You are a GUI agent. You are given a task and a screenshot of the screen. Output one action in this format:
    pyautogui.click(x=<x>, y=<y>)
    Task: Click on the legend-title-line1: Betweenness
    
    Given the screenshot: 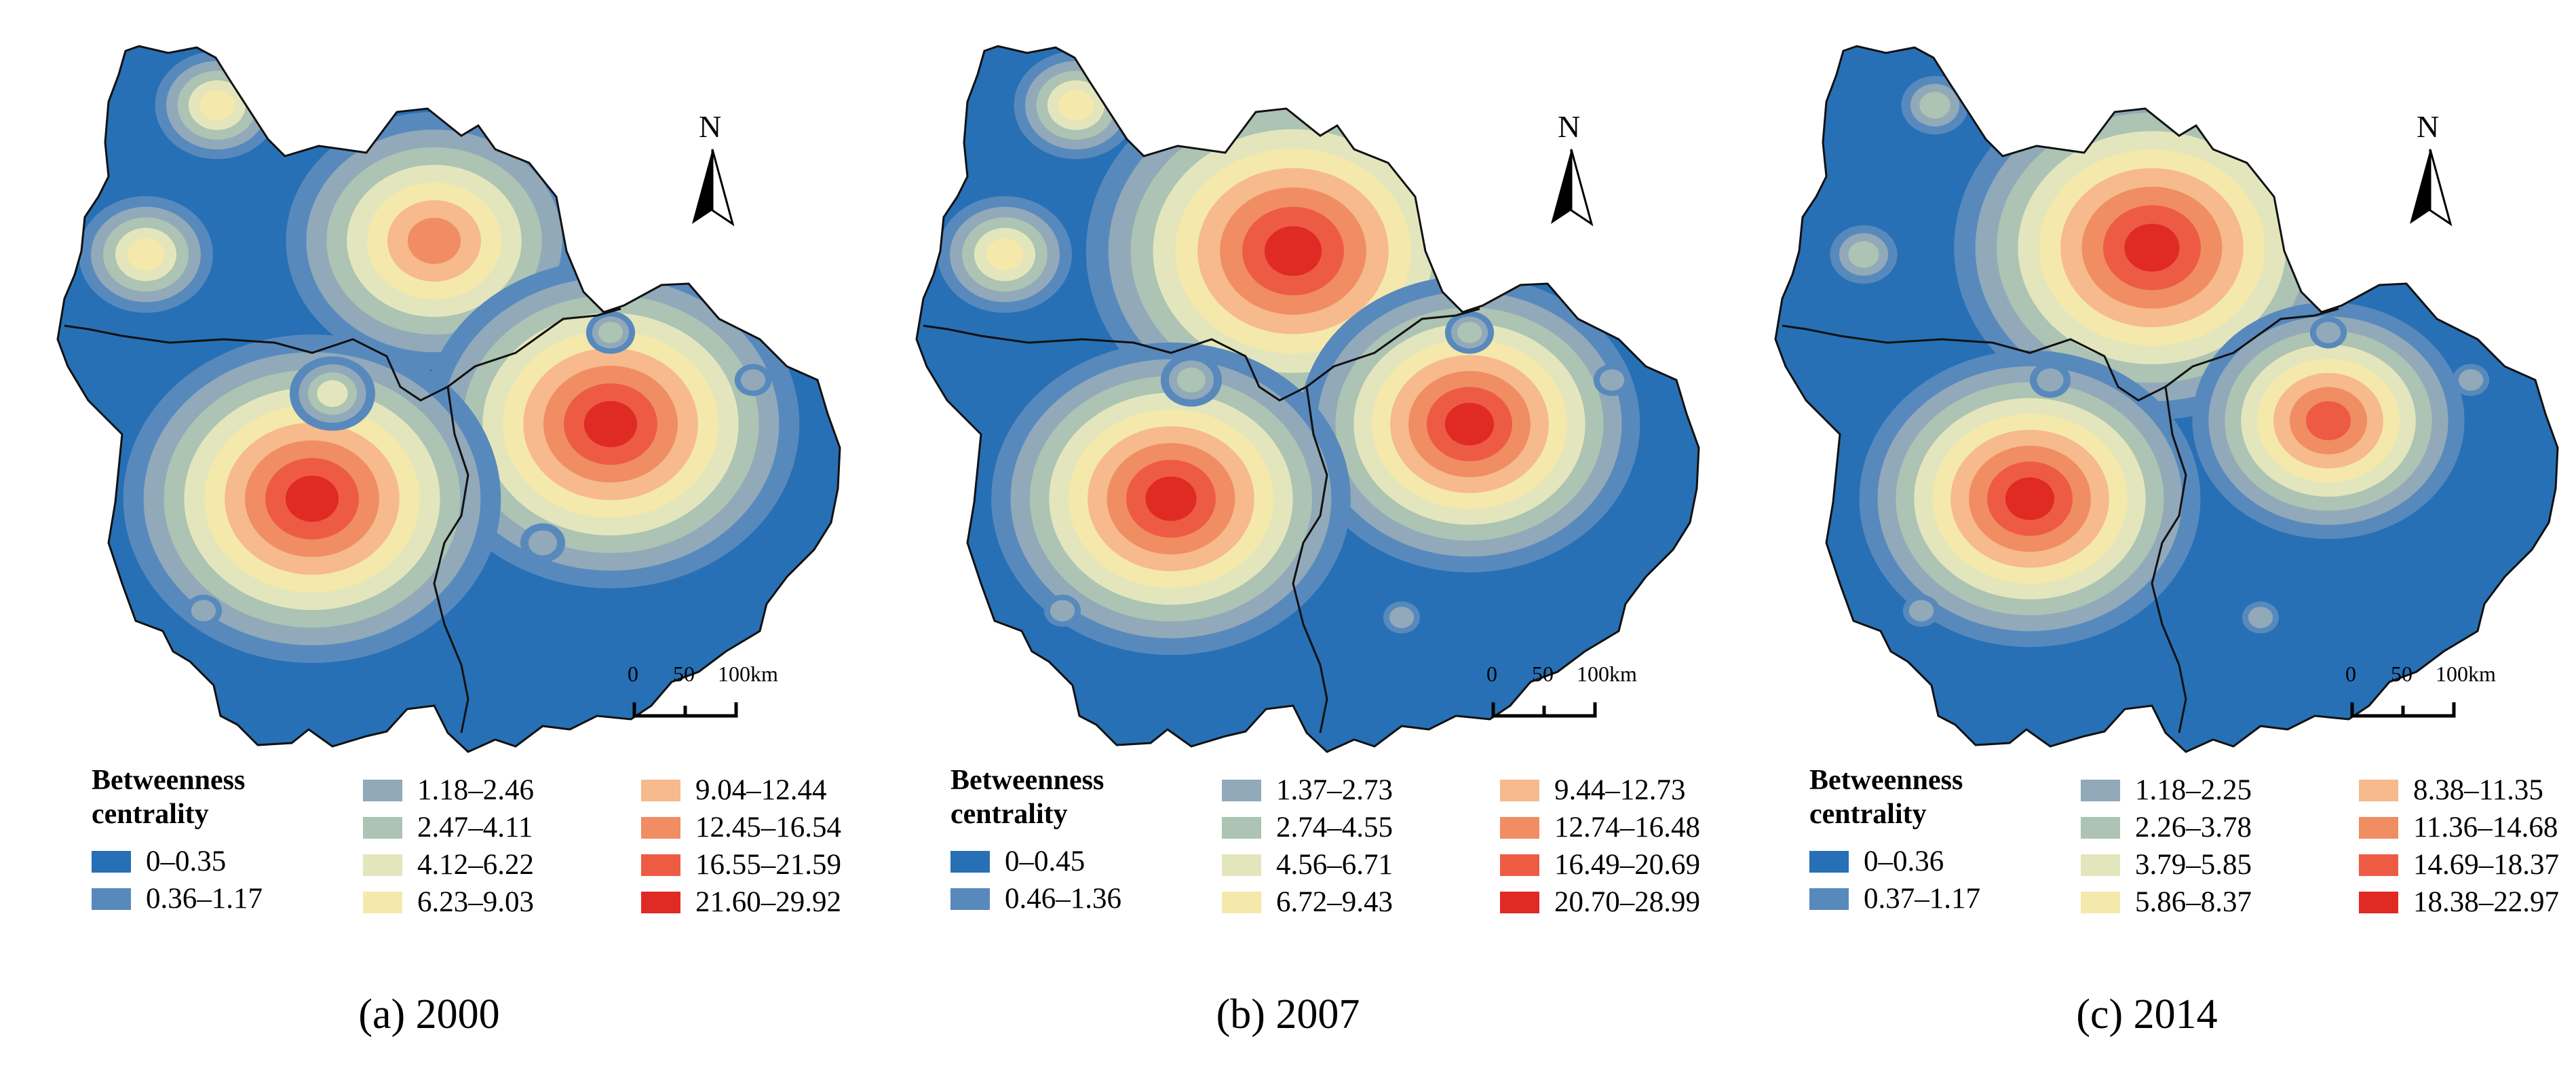 What is the action you would take?
    pyautogui.click(x=1886, y=780)
    